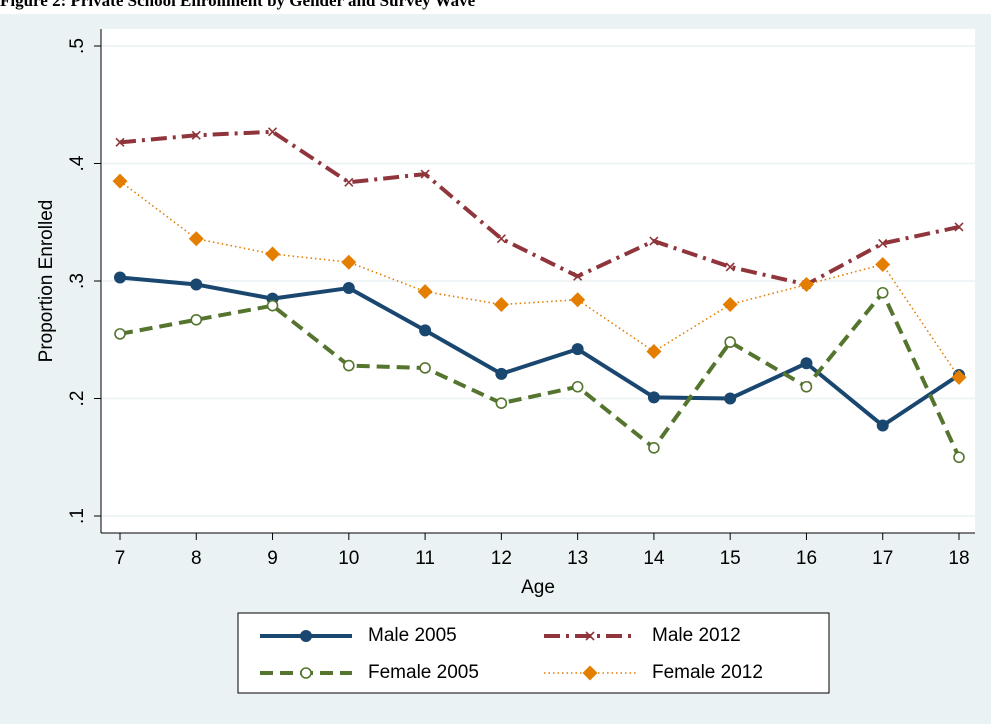 The height and width of the screenshot is (724, 991). What do you see at coordinates (806, 558) in the screenshot?
I see `x-tick-label: 16` at bounding box center [806, 558].